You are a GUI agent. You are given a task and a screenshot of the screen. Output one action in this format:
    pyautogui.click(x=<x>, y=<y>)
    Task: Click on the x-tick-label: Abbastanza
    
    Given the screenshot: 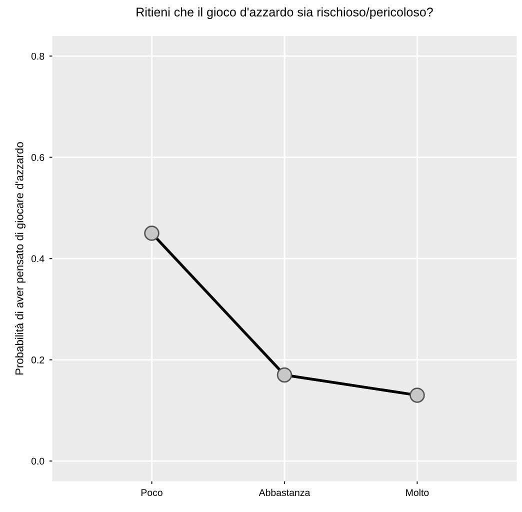 What is the action you would take?
    pyautogui.click(x=284, y=492)
    